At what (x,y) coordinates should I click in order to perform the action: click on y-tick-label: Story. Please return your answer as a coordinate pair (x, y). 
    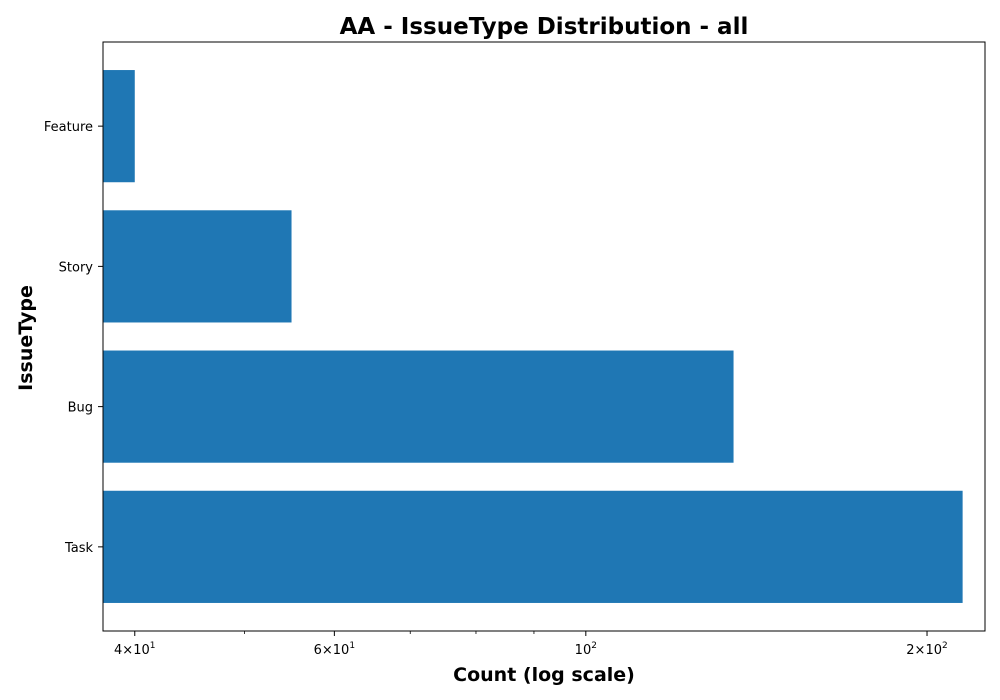
    Looking at the image, I should click on (76, 267).